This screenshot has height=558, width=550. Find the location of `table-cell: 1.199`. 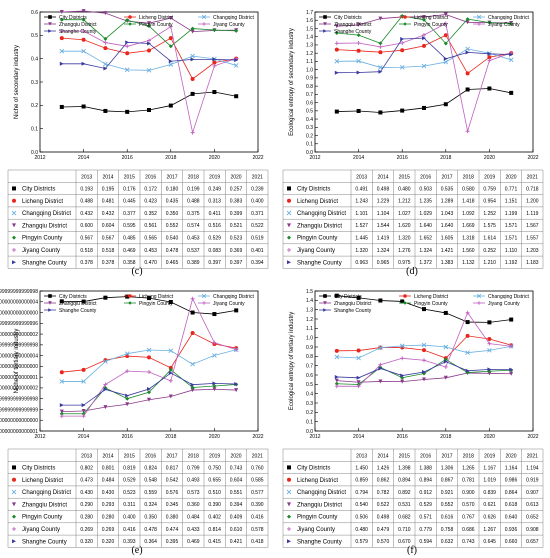

table-cell: 1.199 is located at coordinates (511, 214).